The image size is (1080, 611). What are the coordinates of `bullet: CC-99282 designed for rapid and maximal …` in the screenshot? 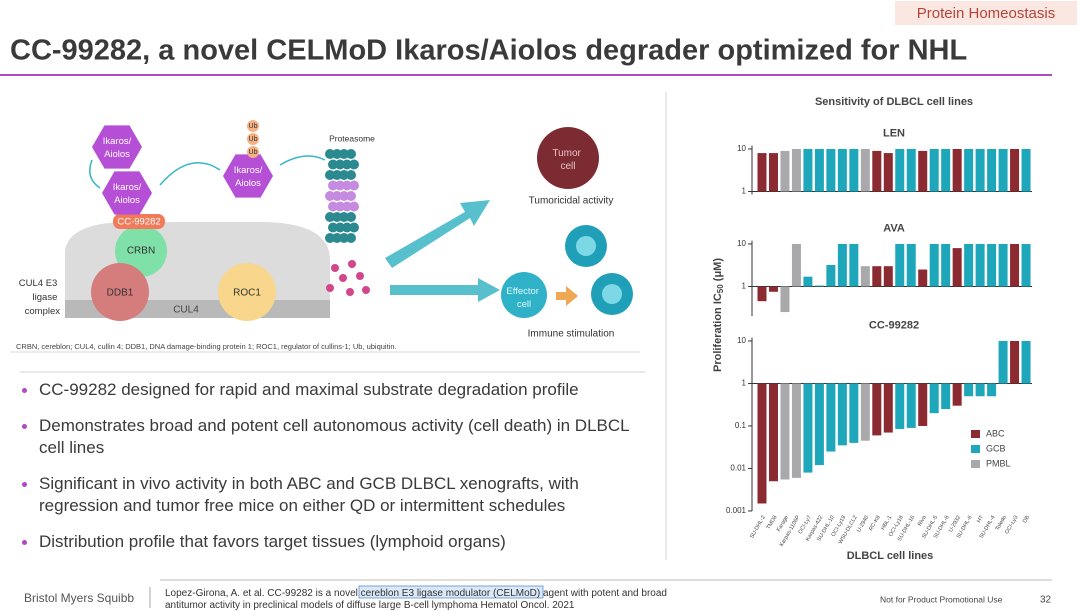 It's located at (330, 390).